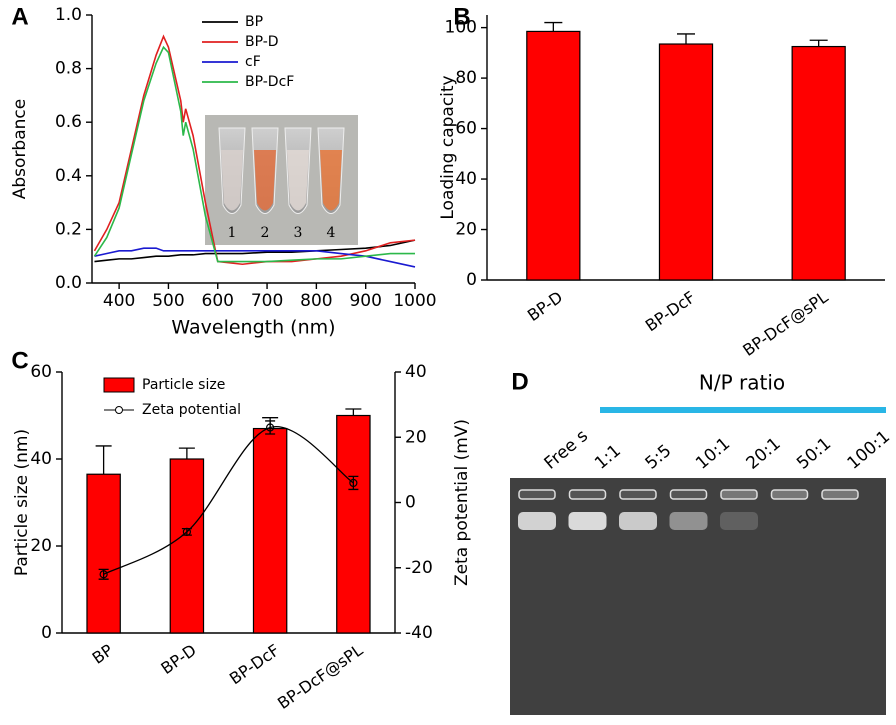 Image resolution: width=896 pixels, height=725 pixels. Describe the element at coordinates (414, 301) in the screenshot. I see `x-tick-label: 1000` at that location.